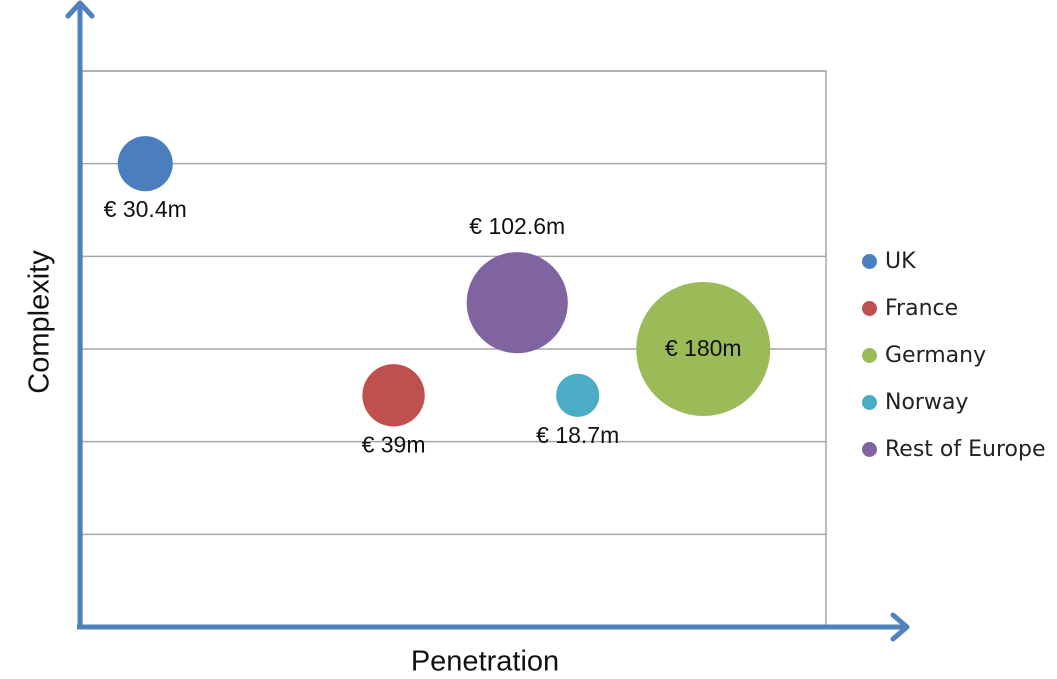 The image size is (1057, 679). What do you see at coordinates (936, 355) in the screenshot?
I see `legend-label: Germany` at bounding box center [936, 355].